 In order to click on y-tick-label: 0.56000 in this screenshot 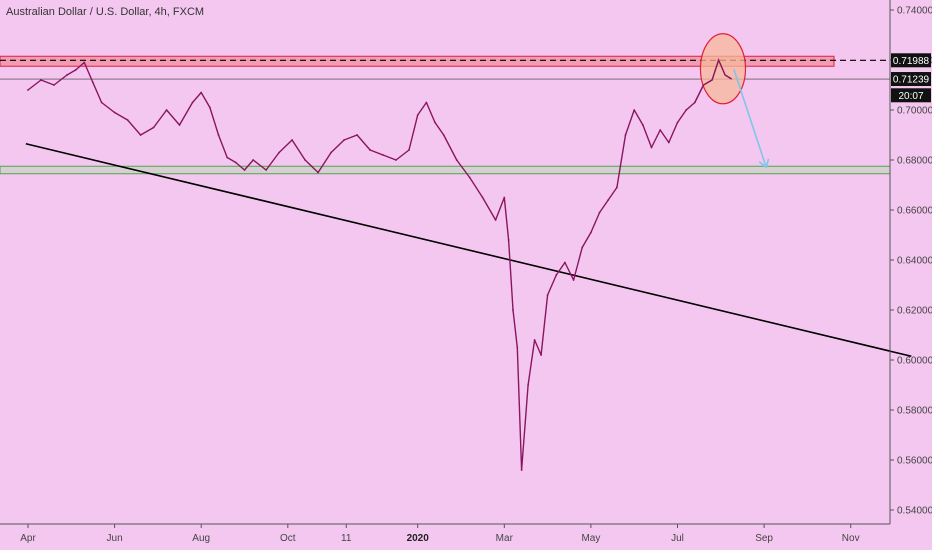, I will do `click(914, 461)`.